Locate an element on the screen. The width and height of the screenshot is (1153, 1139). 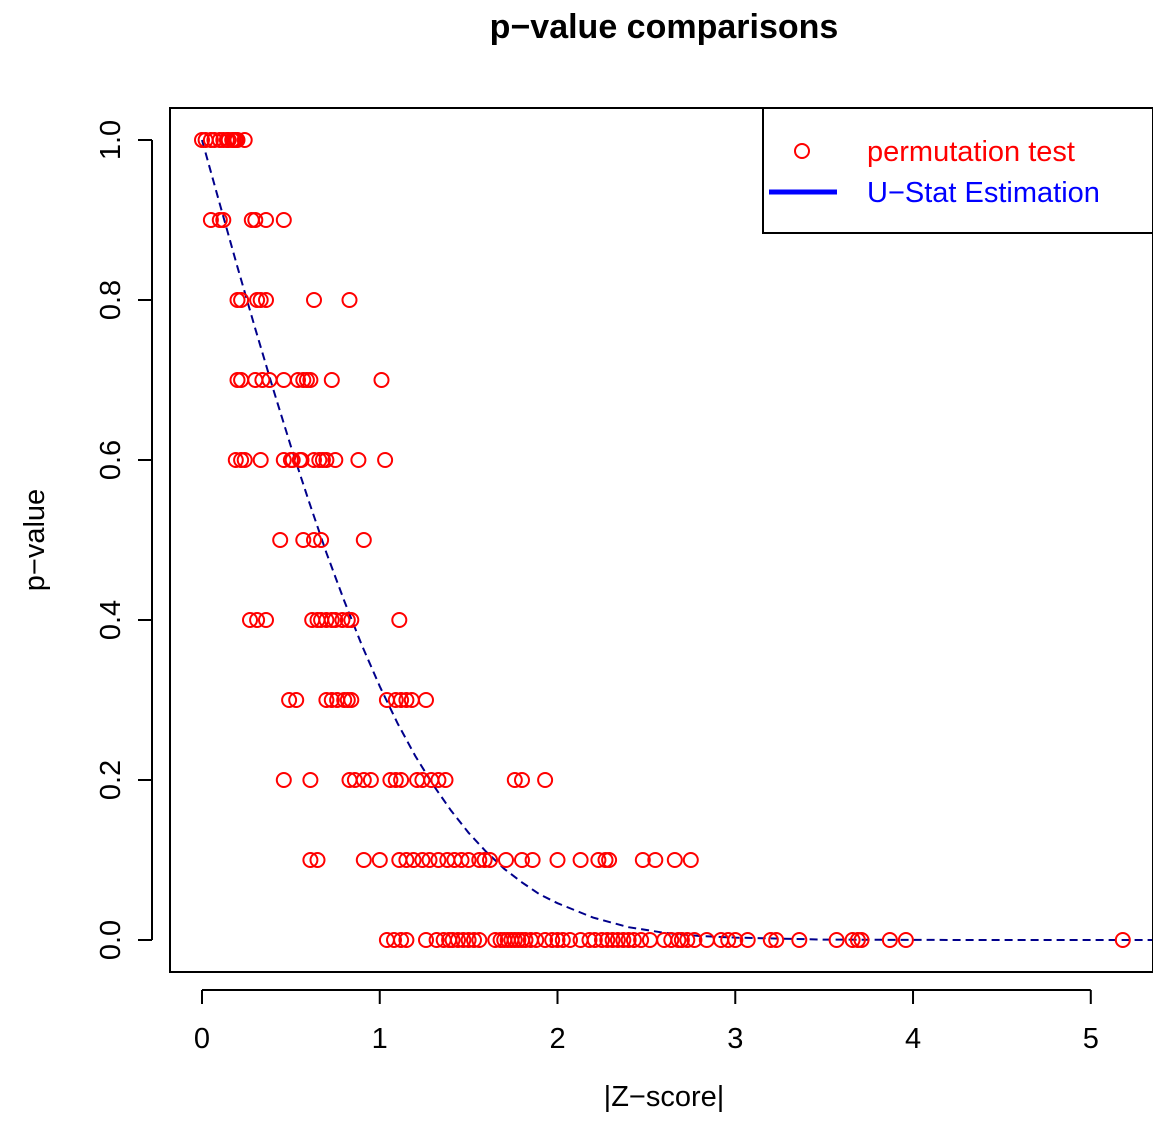
legend: permutation test U−Stat Estimation is located at coordinates (957, 170).